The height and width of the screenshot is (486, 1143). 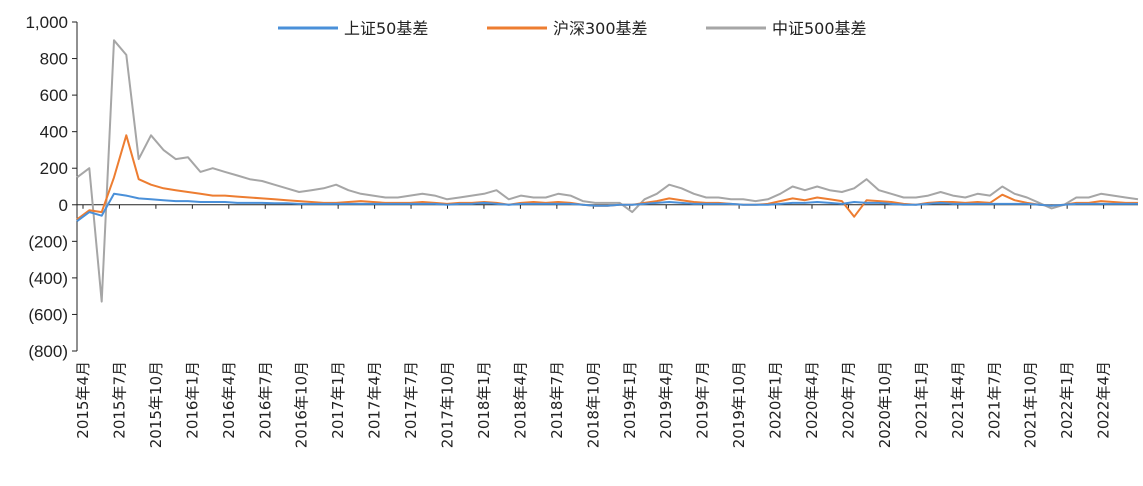 I want to click on x-tick-label: 2020年10月, so click(x=885, y=404).